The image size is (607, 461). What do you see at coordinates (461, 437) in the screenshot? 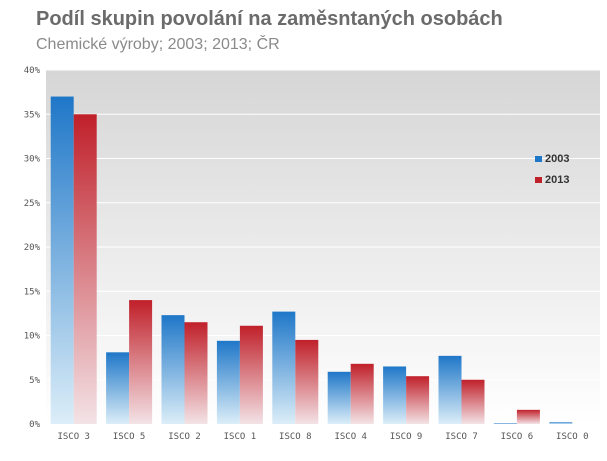
I see `x-category-label: ISCO 7` at bounding box center [461, 437].